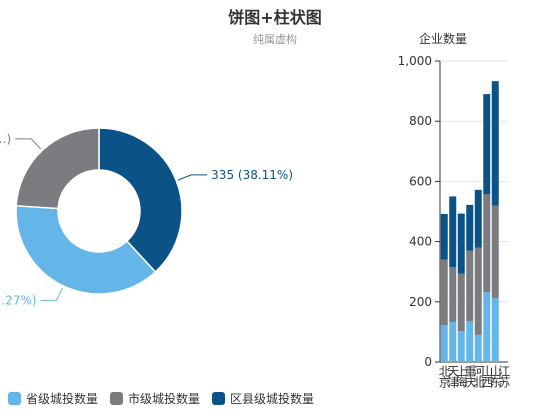 This screenshot has width=550, height=420. I want to click on x-tick-label-5: 山西, so click(487, 376).